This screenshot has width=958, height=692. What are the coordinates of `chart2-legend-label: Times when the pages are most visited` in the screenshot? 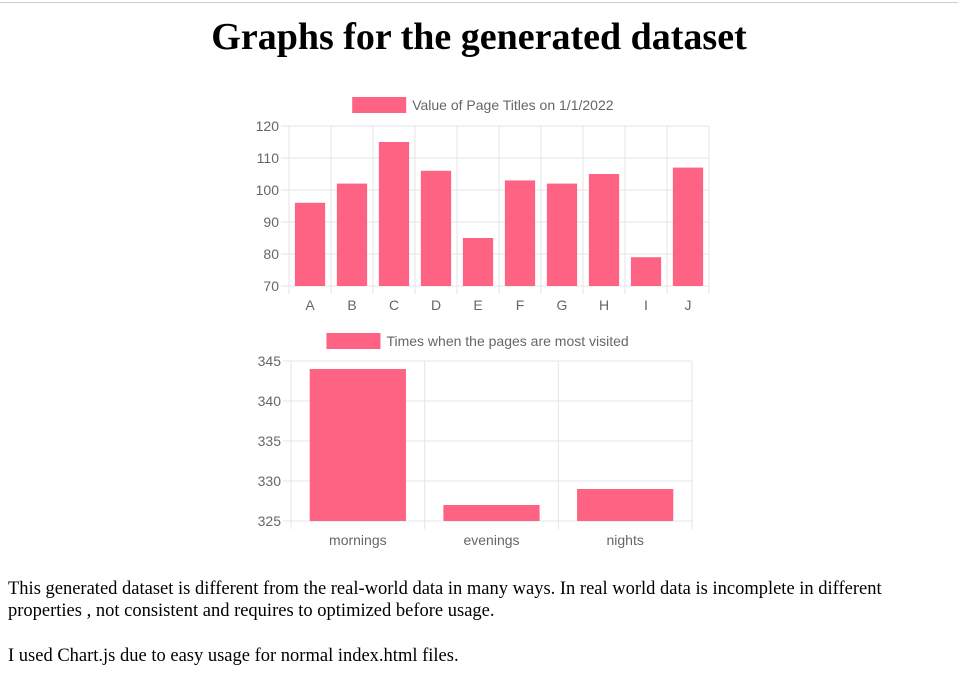 It's located at (507, 341).